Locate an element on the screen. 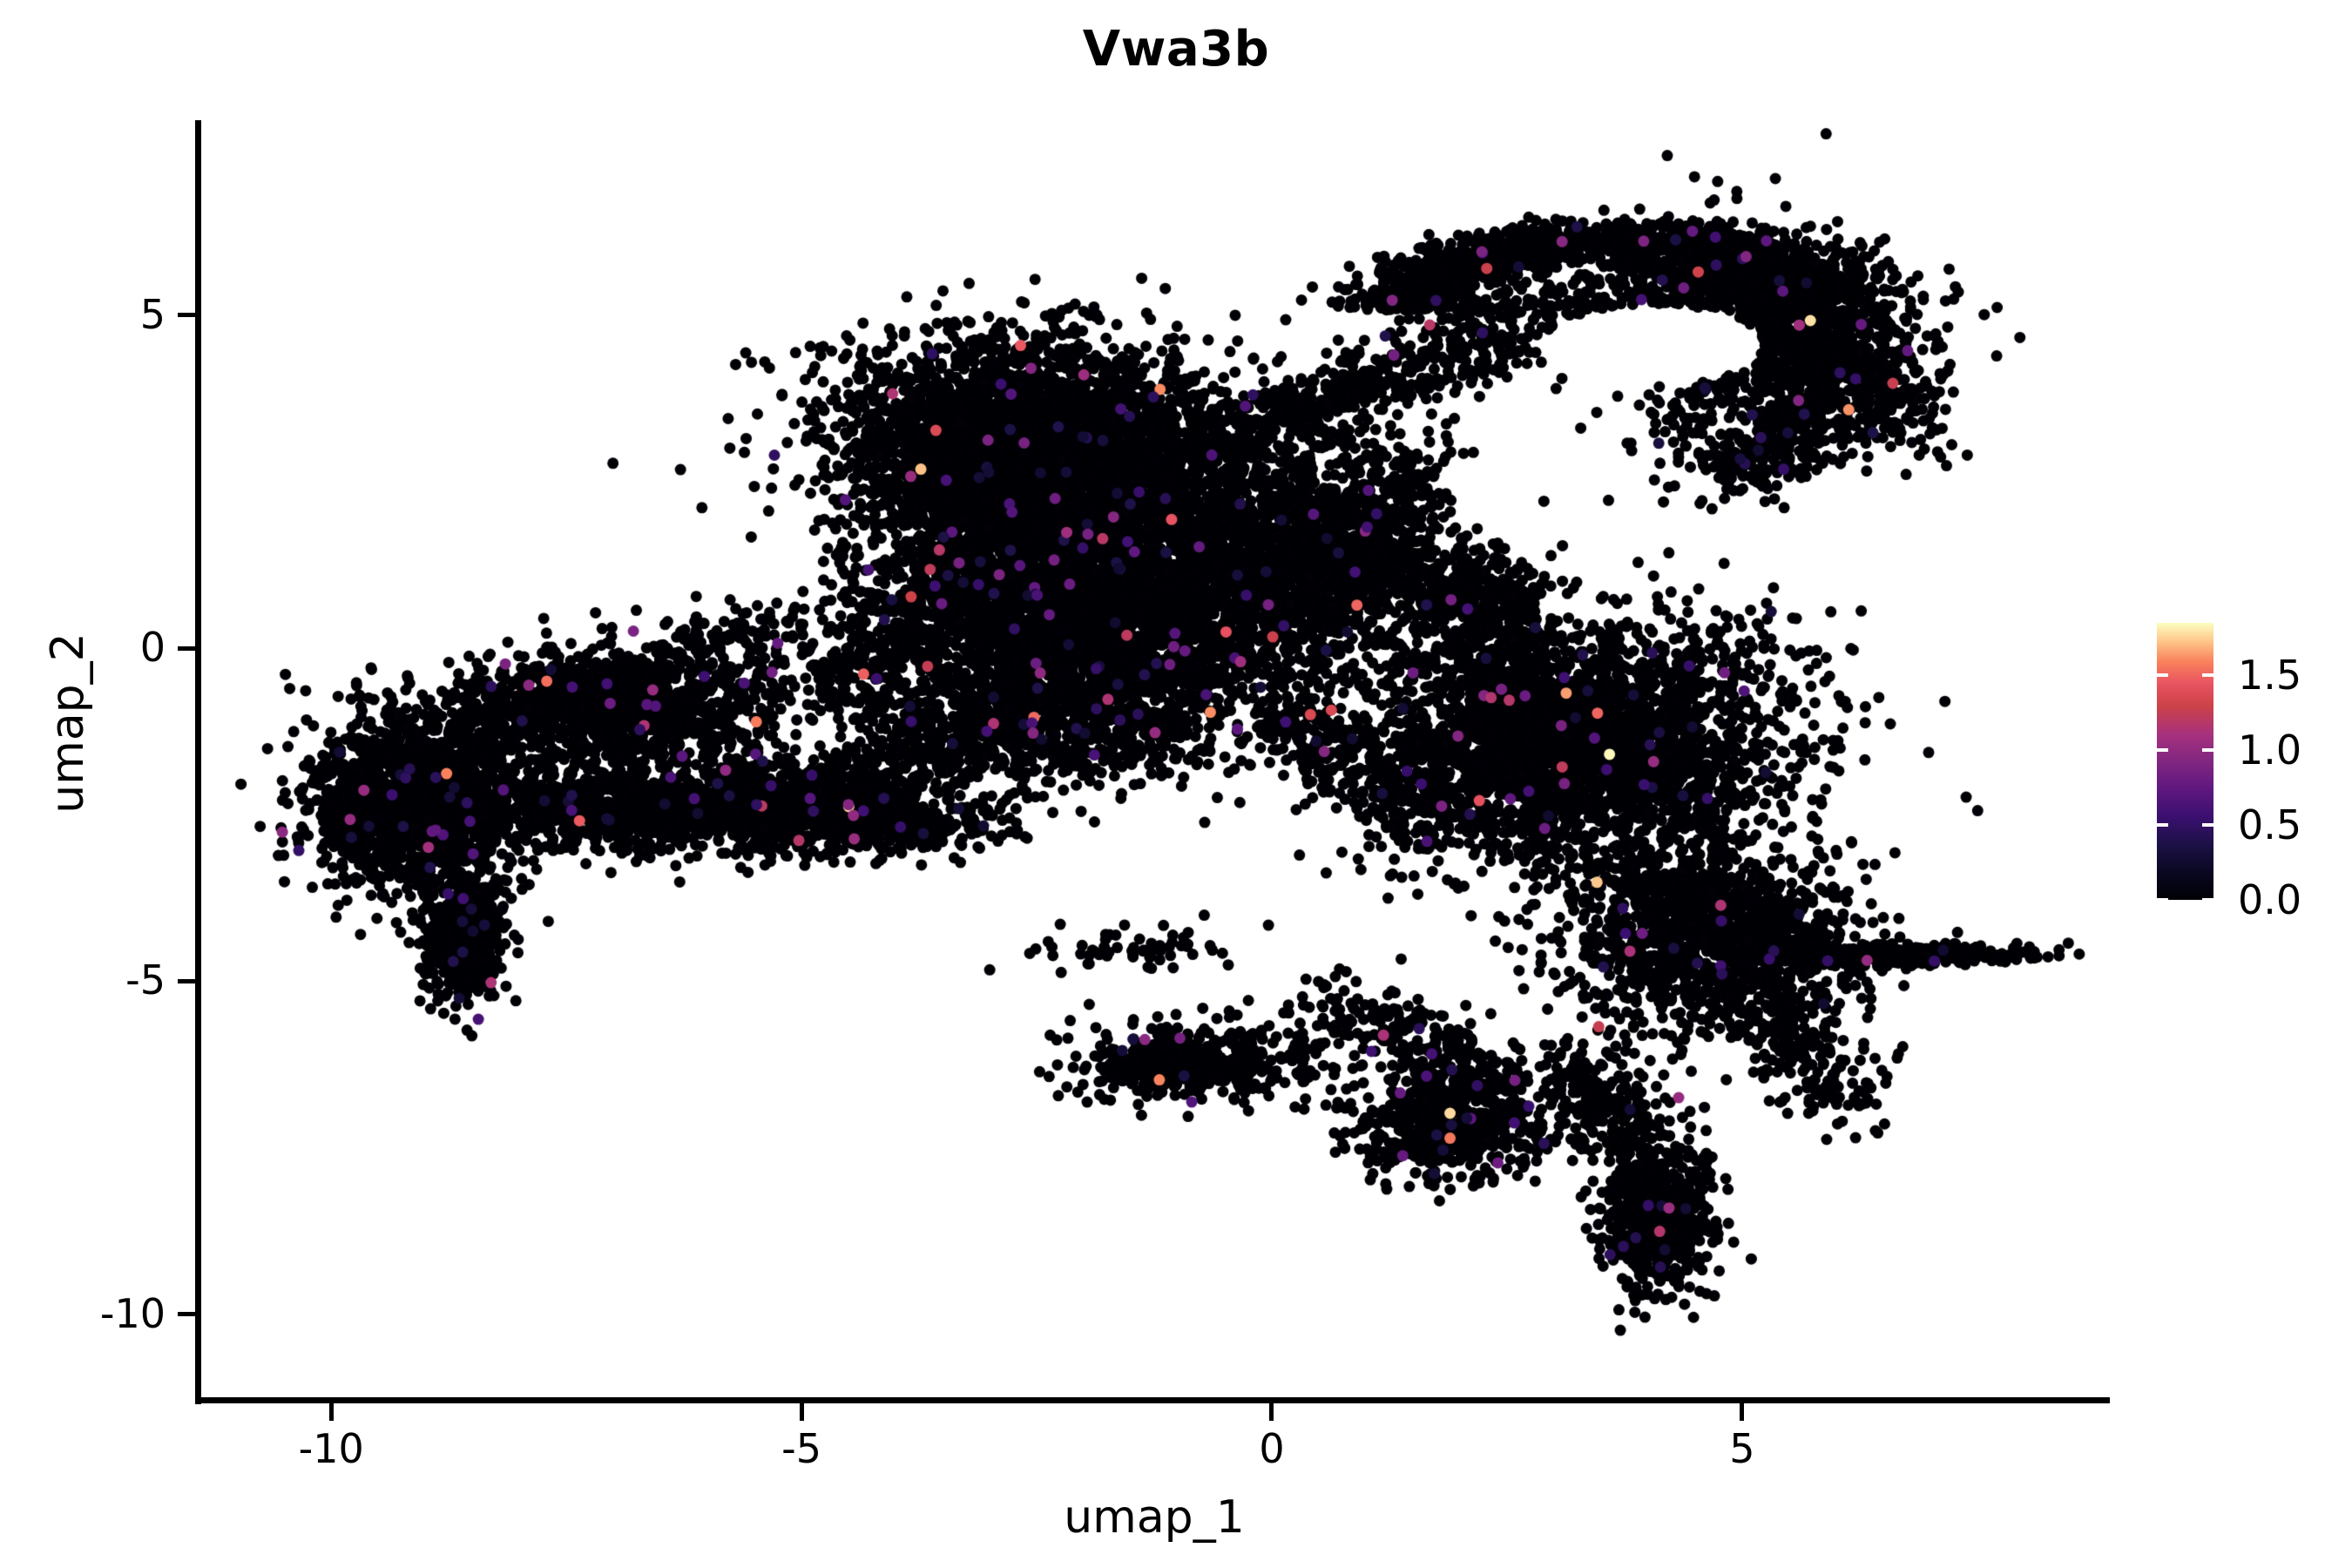 The image size is (2352, 1568). page-title: Vwa3b is located at coordinates (1176, 49).